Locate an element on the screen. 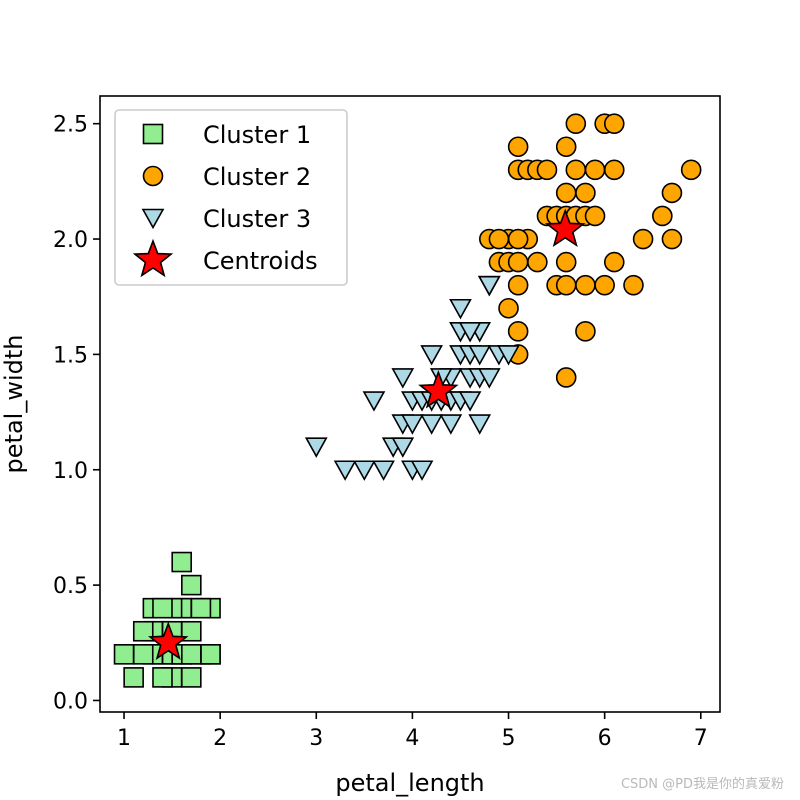 This screenshot has width=800, height=800. x-tick-label: 2 is located at coordinates (220, 738).